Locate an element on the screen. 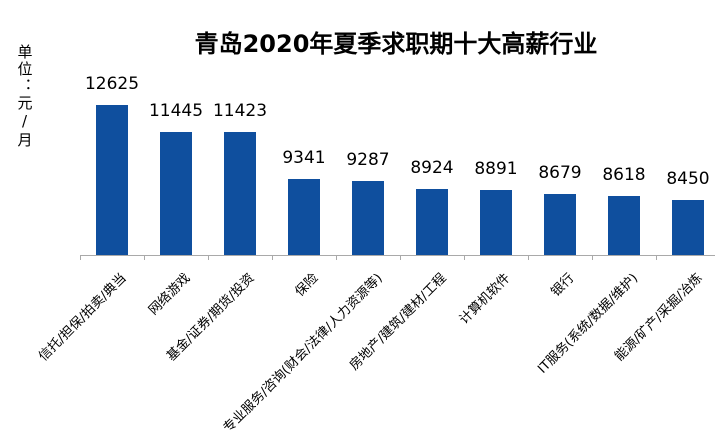  category-label-4: 保险 is located at coordinates (307, 285).